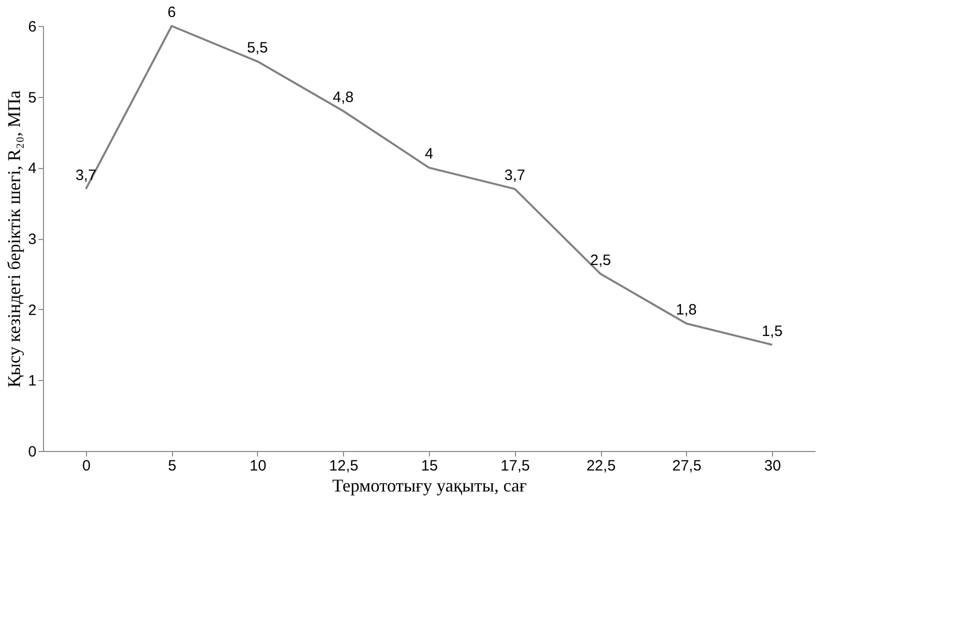  What do you see at coordinates (343, 466) in the screenshot?
I see `x-tick-label: 12,5` at bounding box center [343, 466].